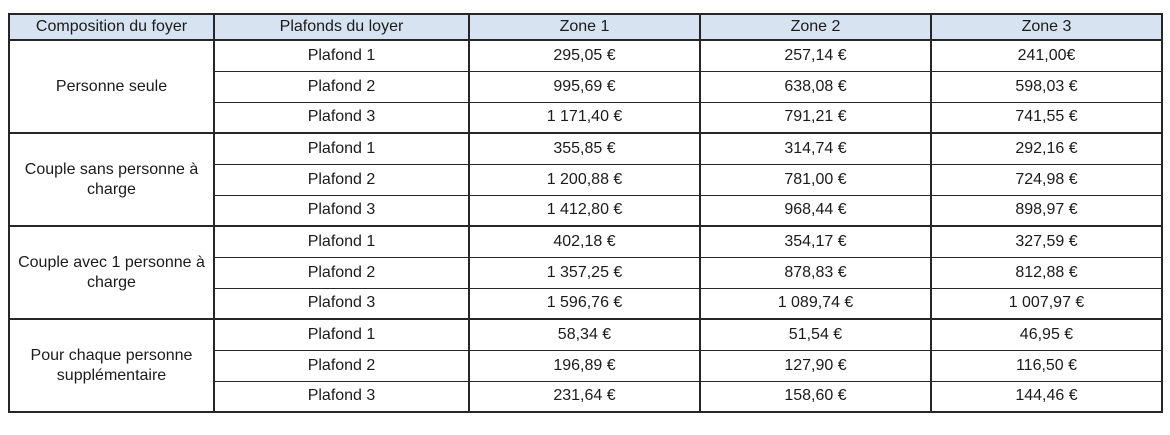 The height and width of the screenshot is (435, 1170). Describe the element at coordinates (1046, 334) in the screenshot. I see `zone-3-value-cell: 46,95 €` at that location.